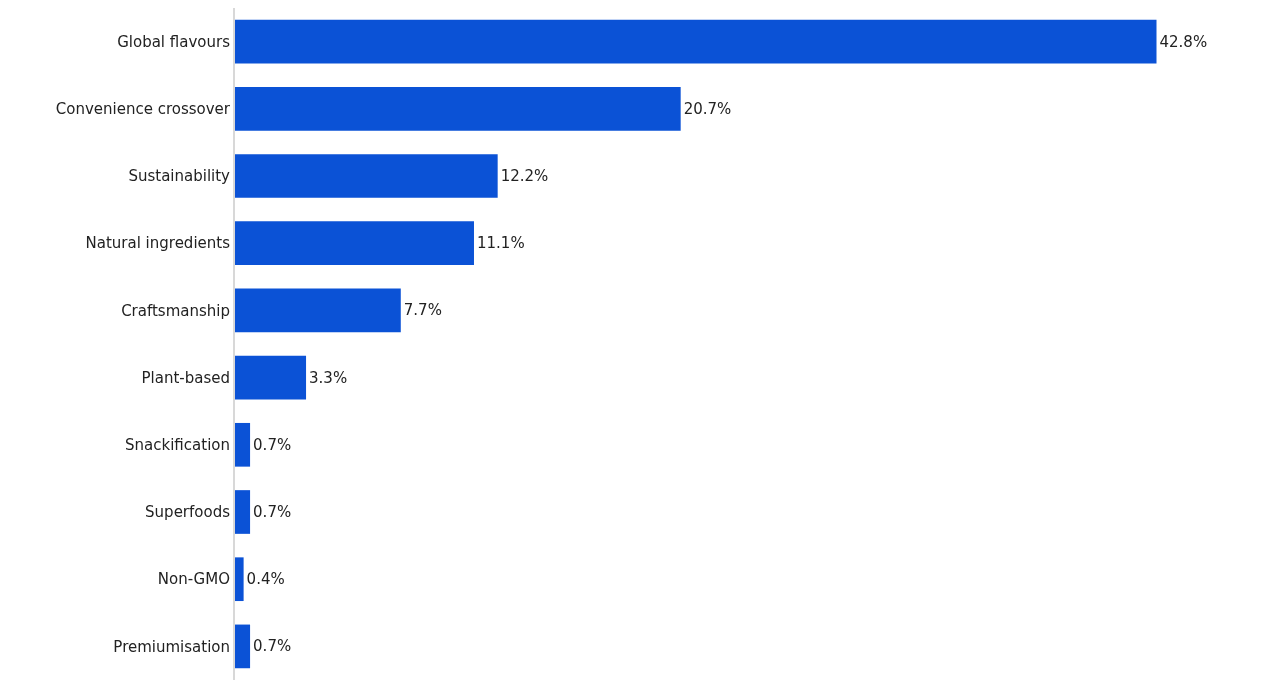 This screenshot has width=1285, height=684. I want to click on y-tick-label: Global flavours, so click(174, 41).